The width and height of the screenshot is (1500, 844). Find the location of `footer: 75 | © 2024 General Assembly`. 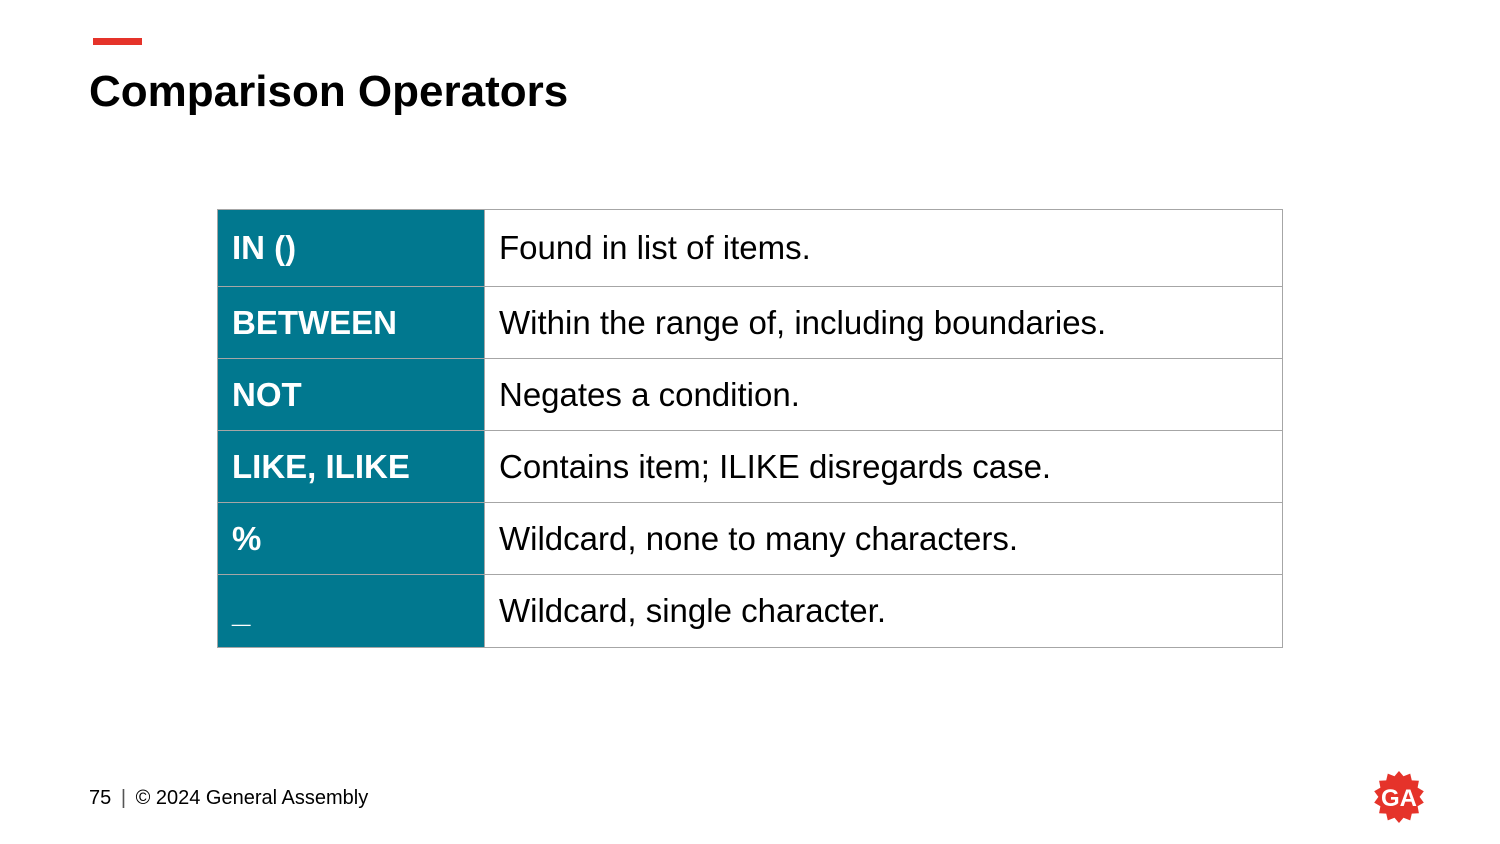

footer: 75 | © 2024 General Assembly is located at coordinates (228, 798).